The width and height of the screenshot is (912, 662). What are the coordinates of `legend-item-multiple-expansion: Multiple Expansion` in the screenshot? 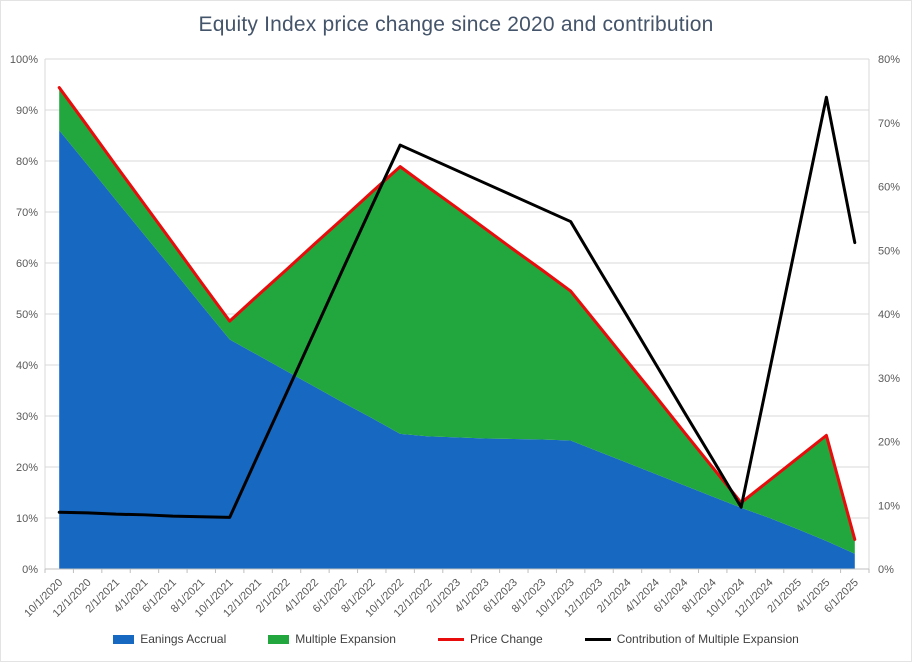 It's located at (332, 639).